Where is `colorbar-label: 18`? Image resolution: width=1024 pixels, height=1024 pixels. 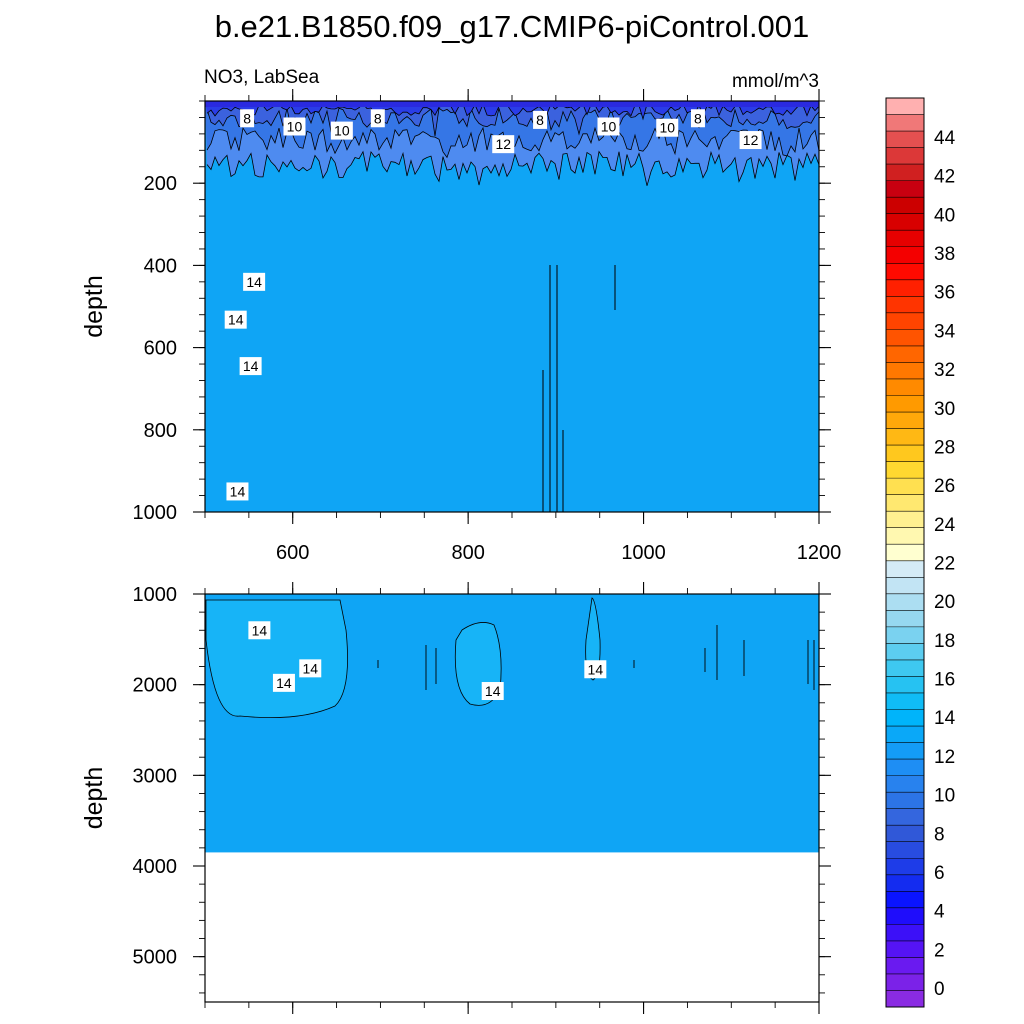
colorbar-label: 18 is located at coordinates (944, 641).